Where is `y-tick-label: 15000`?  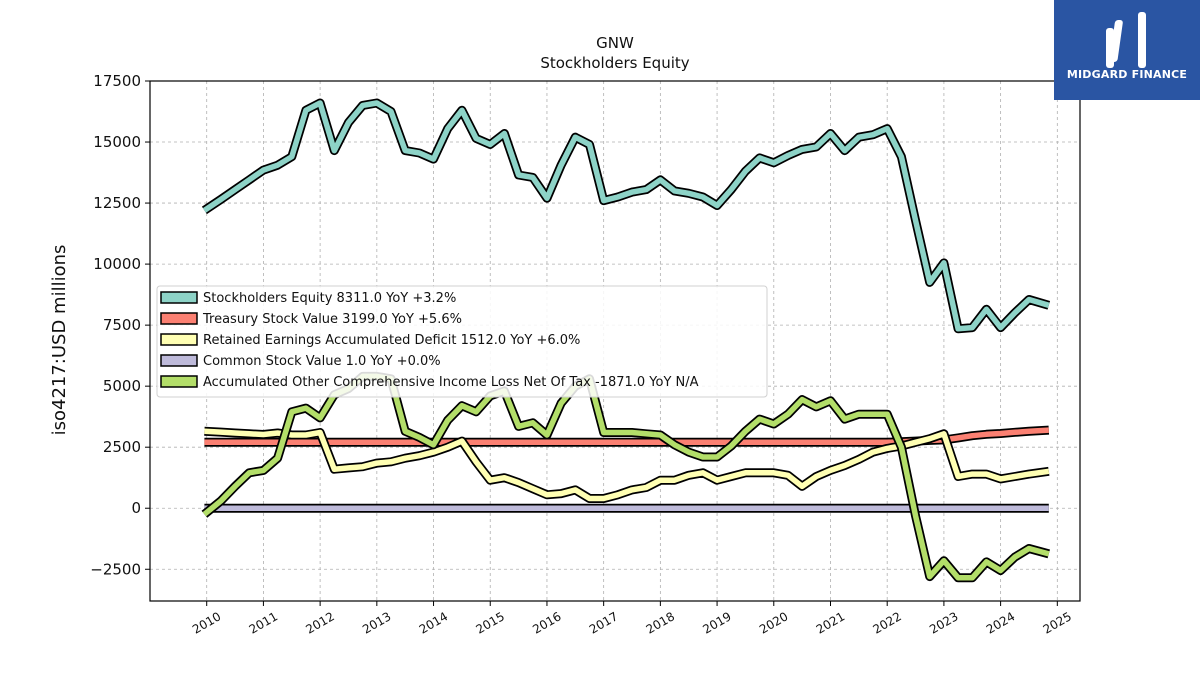
y-tick-label: 15000 is located at coordinates (117, 142).